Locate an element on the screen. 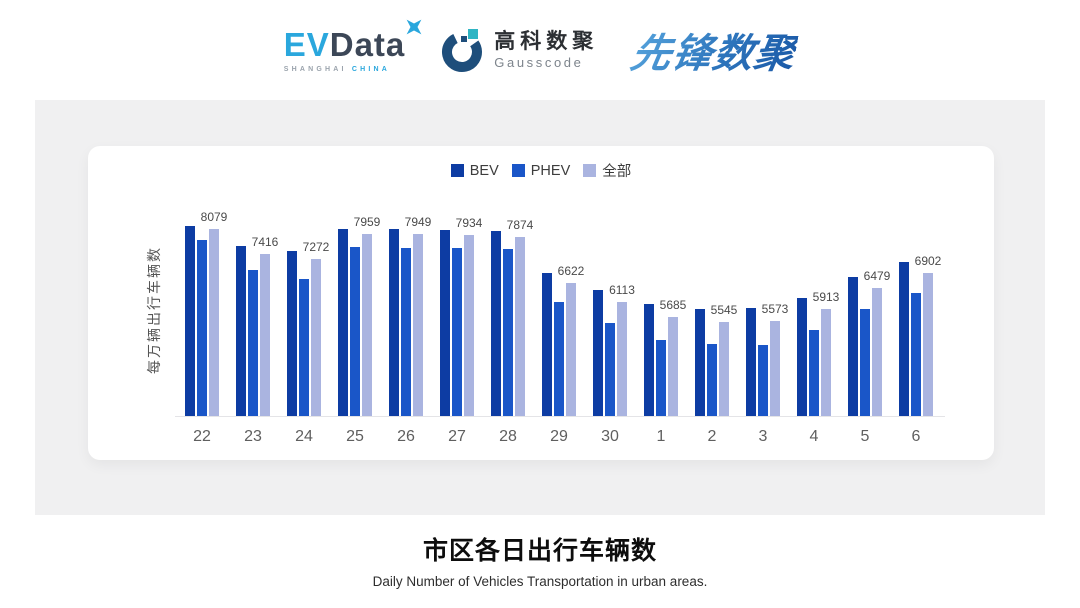  evdata-star-icon is located at coordinates (414, 26).